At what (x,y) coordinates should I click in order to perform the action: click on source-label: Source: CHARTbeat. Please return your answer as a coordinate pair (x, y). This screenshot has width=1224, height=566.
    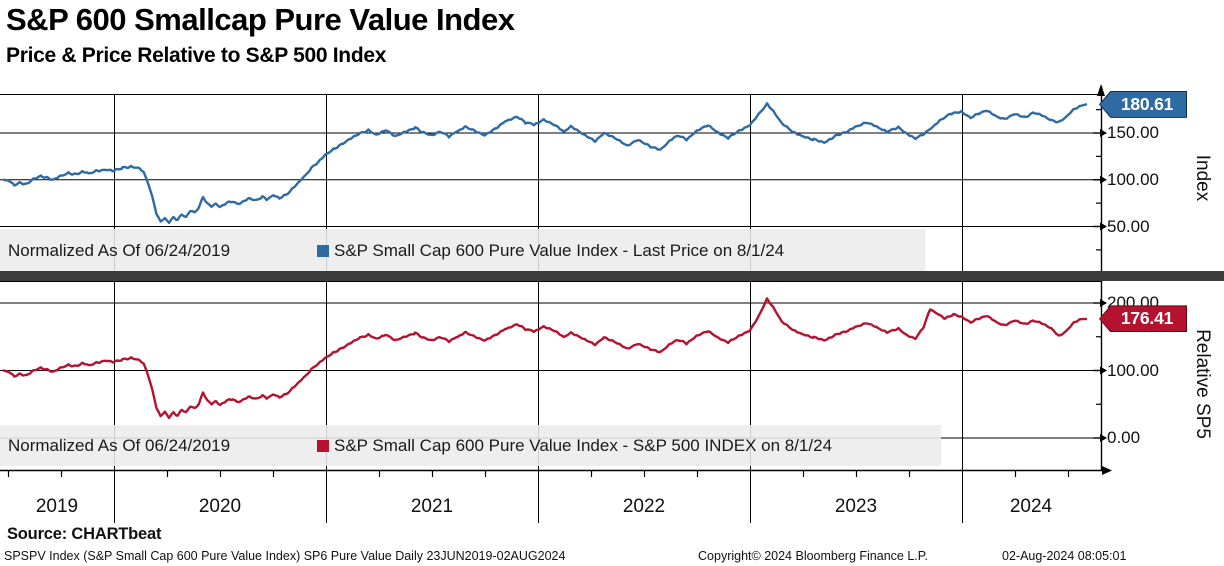
    Looking at the image, I should click on (84, 534).